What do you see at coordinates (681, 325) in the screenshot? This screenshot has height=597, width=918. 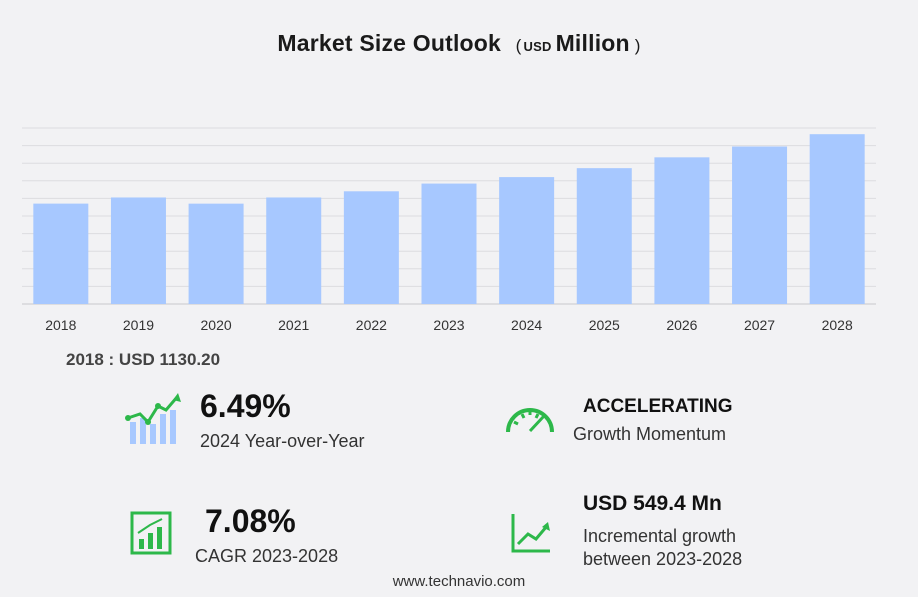 I see `x-tick-label: 2026` at bounding box center [681, 325].